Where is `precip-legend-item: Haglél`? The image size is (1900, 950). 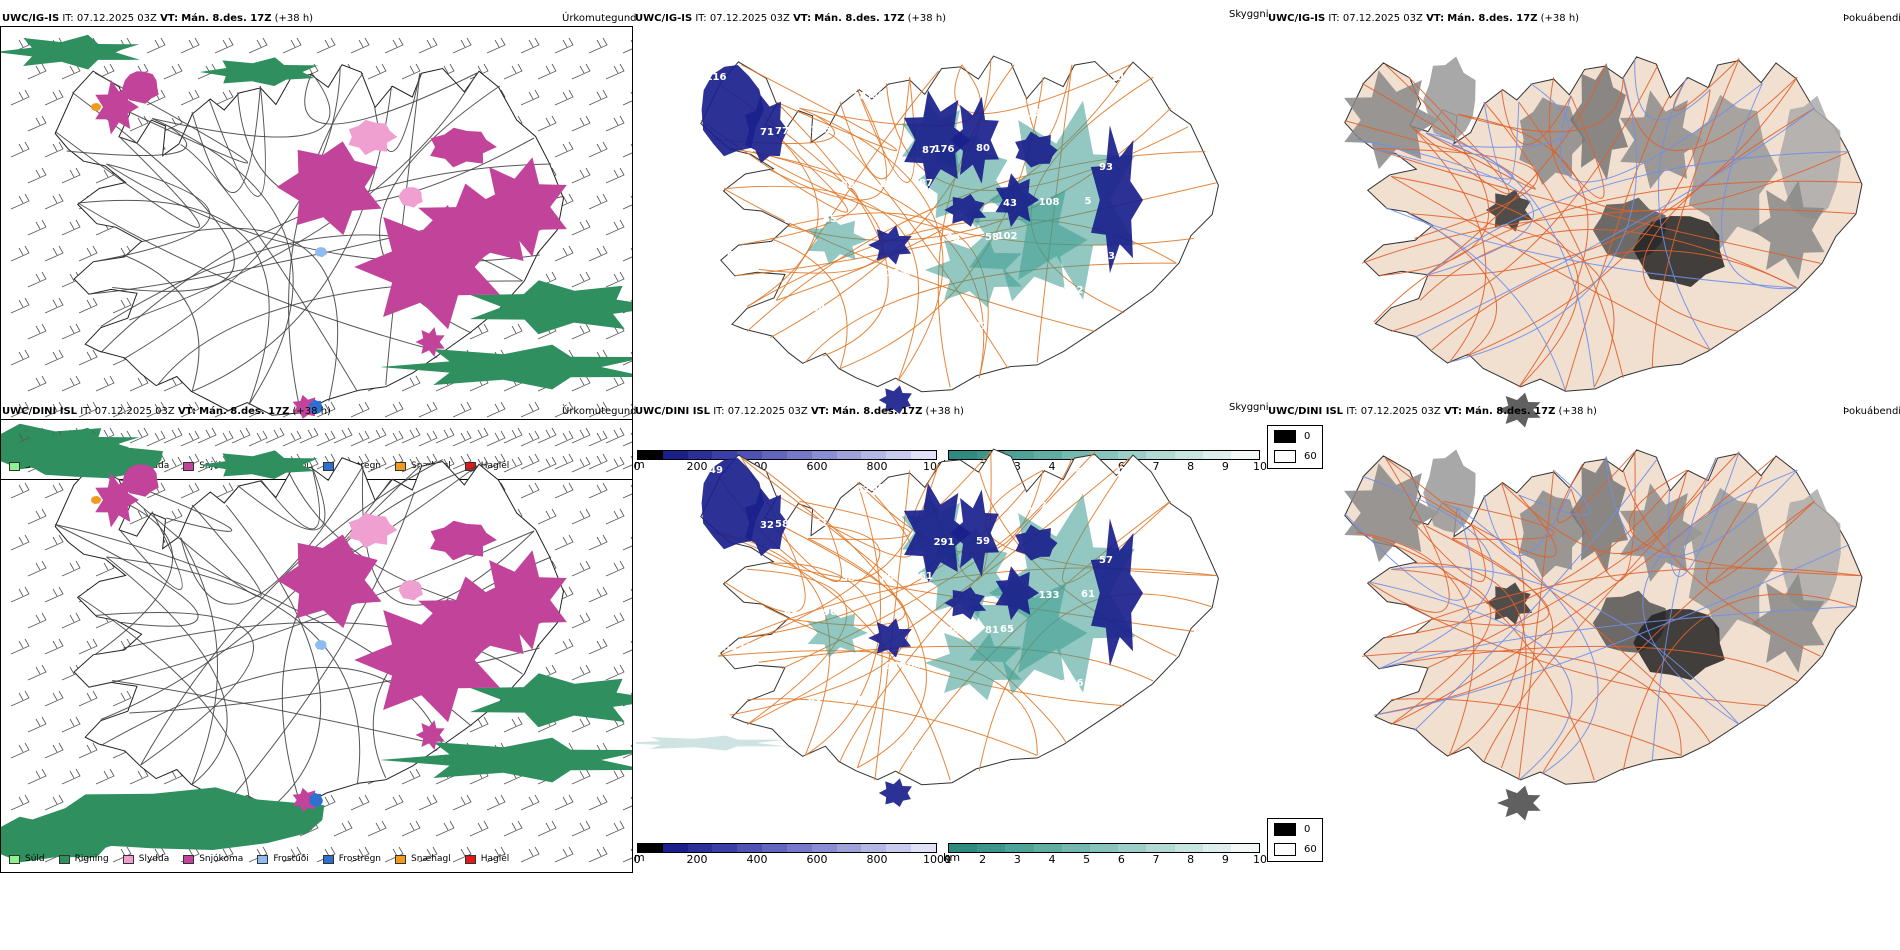
precip-legend-item: Haglél is located at coordinates (487, 466).